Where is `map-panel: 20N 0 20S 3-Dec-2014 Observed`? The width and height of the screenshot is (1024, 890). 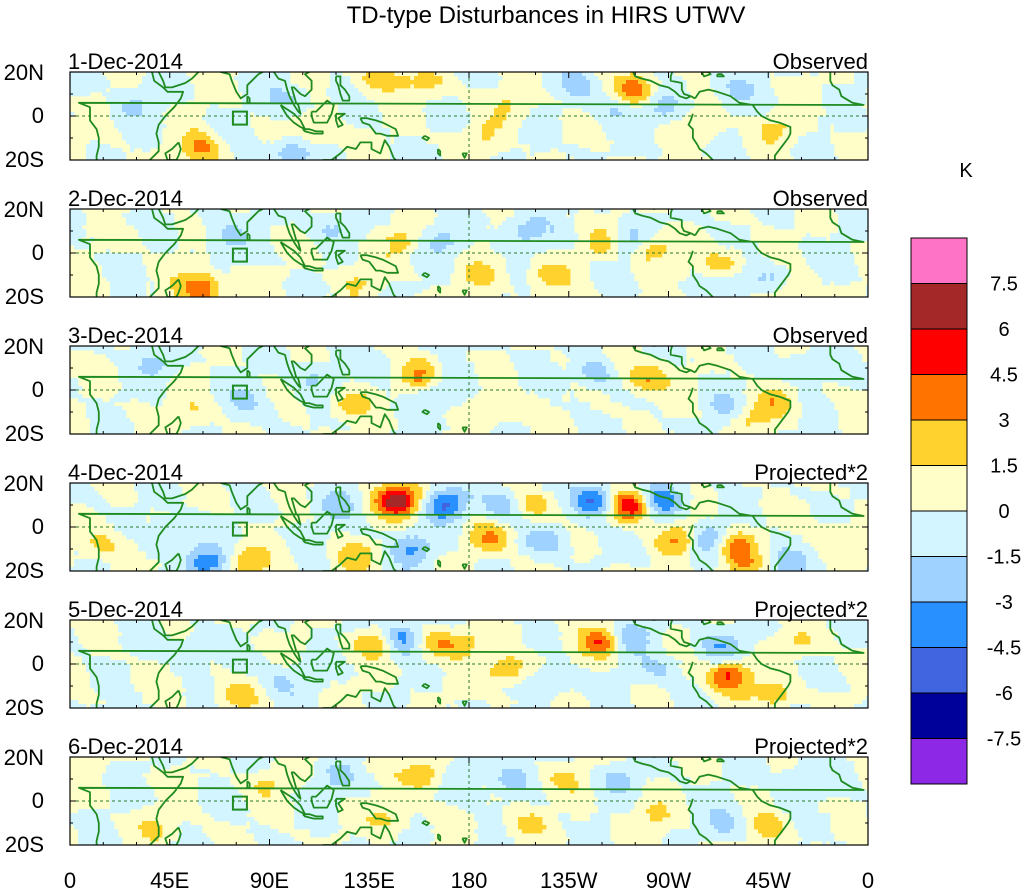
map-panel: 20N 0 20S 3-Dec-2014 Observed is located at coordinates (436, 384).